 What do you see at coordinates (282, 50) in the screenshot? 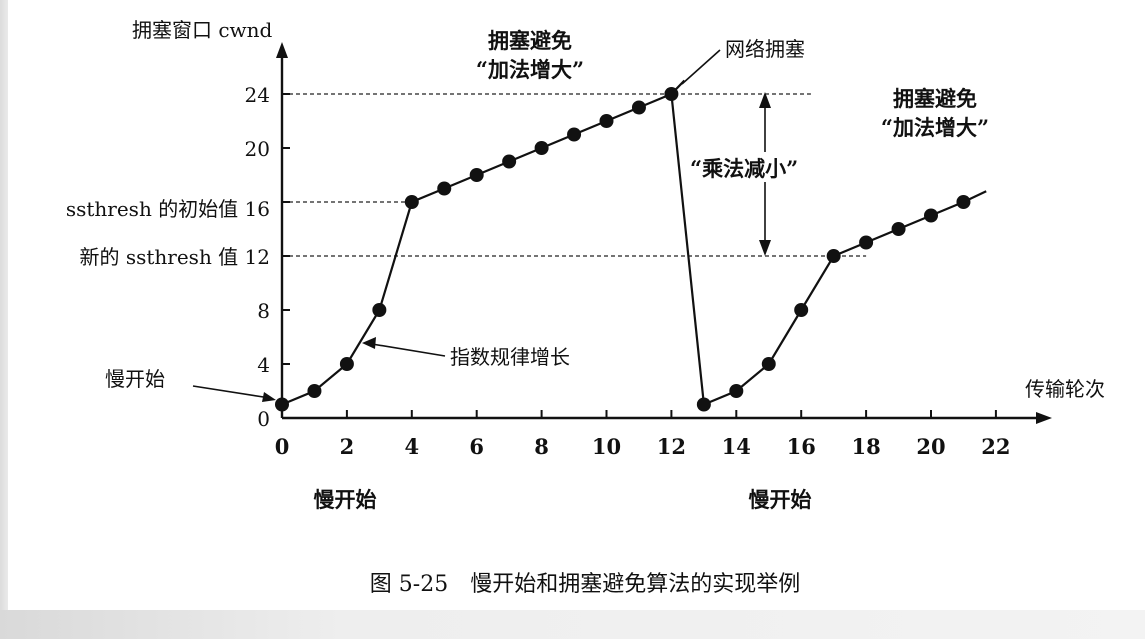
I see `y-axis-arrowhead` at bounding box center [282, 50].